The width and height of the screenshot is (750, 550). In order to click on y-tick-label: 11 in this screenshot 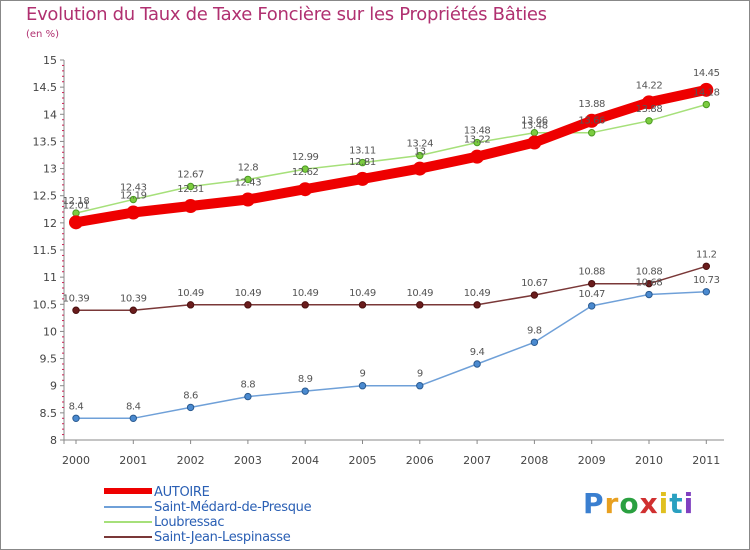, I will do `click(50, 277)`.